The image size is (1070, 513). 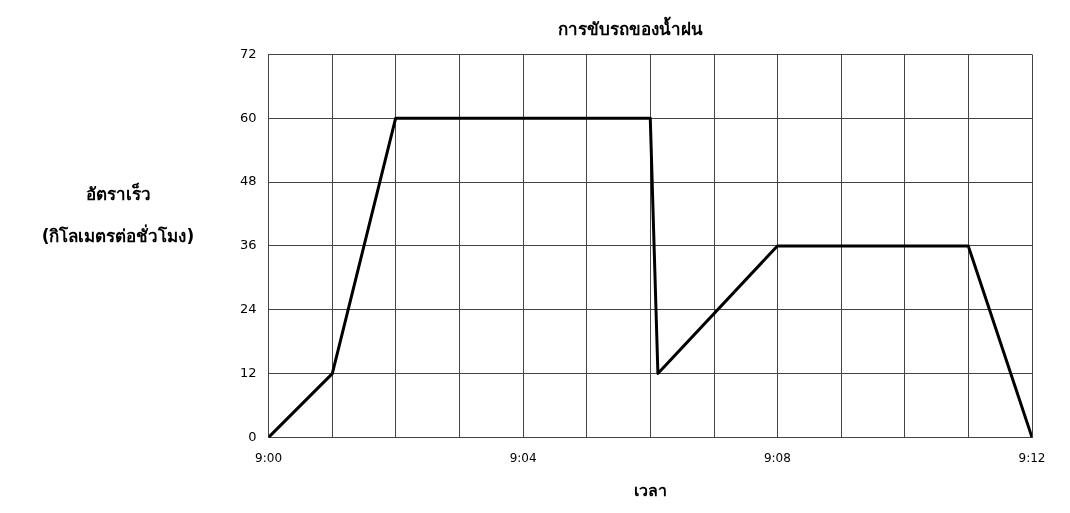 I want to click on x-axis-title: เวลา, so click(x=650, y=490).